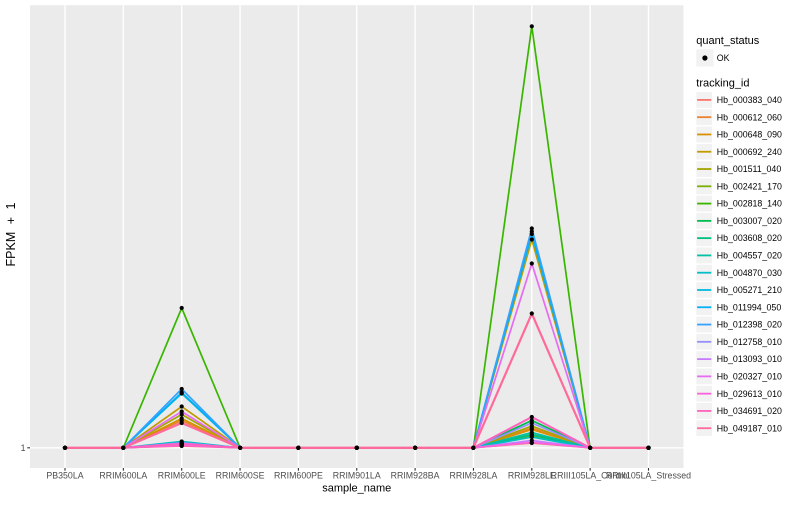 The width and height of the screenshot is (800, 505). I want to click on svg-text: Hb_049187_010, so click(749, 428).